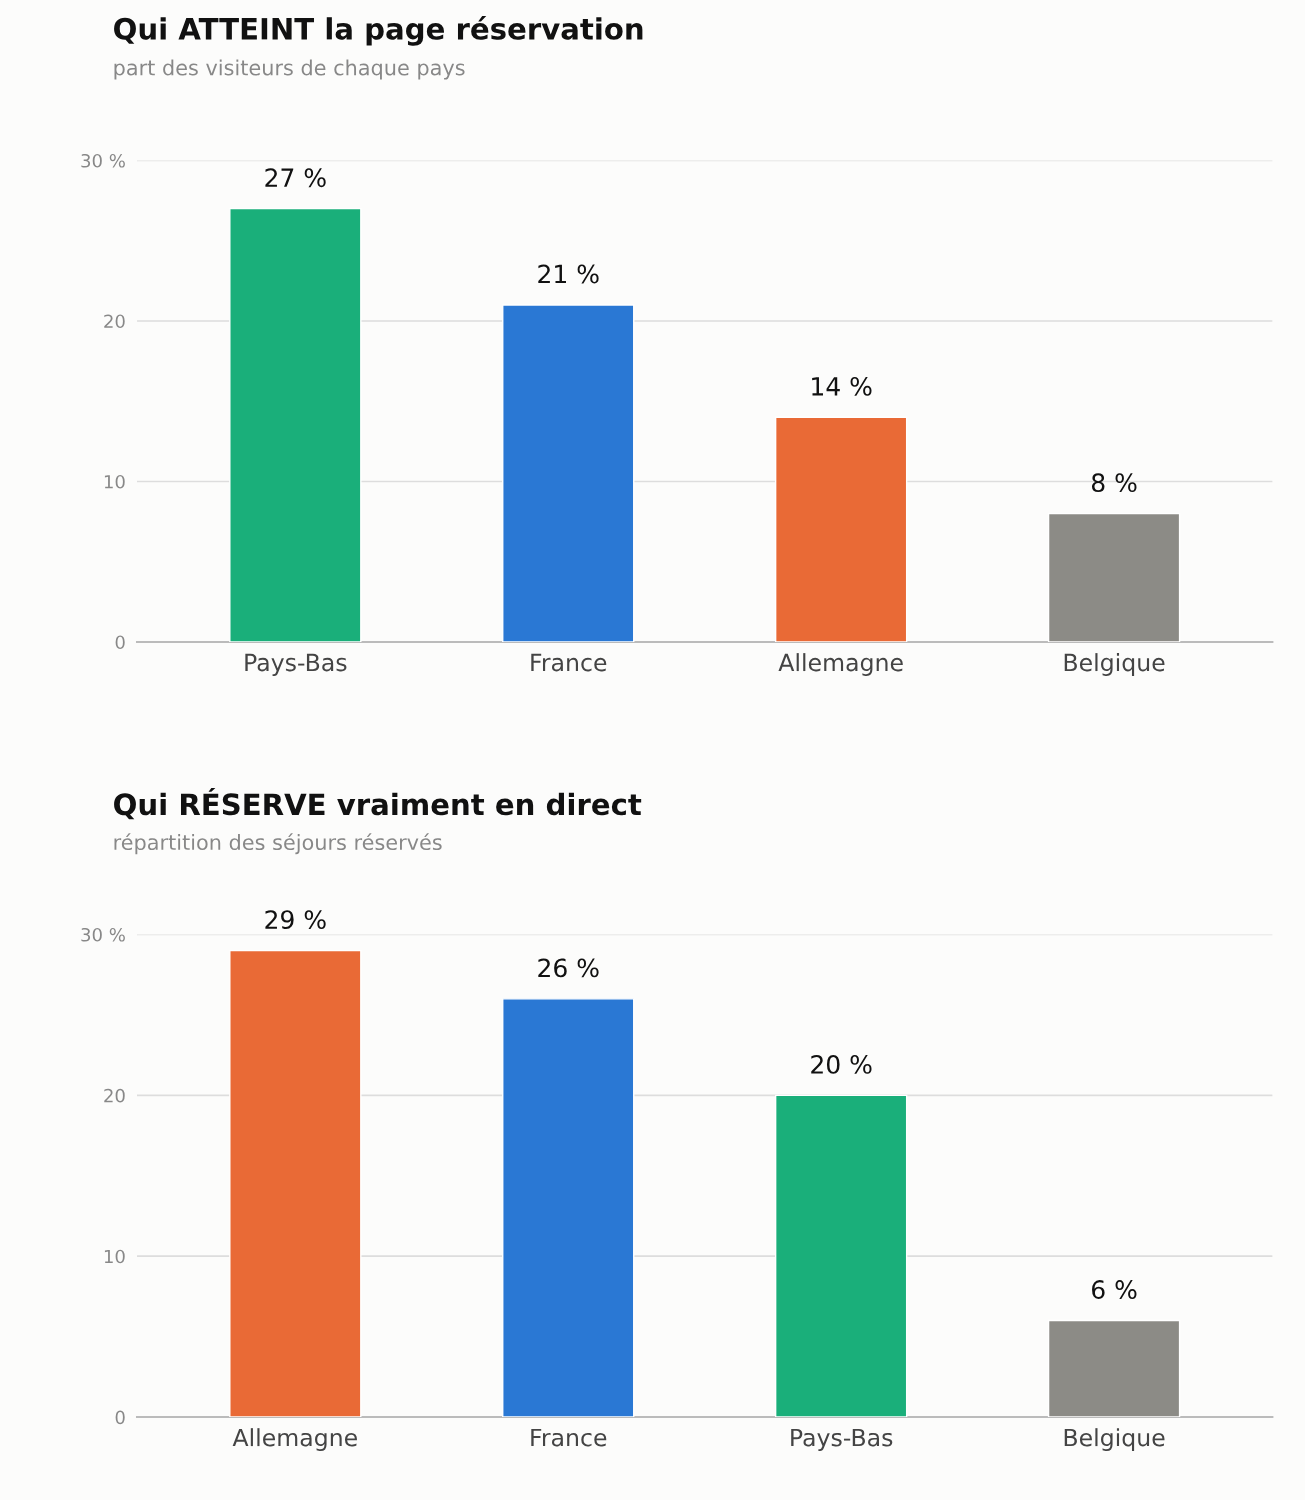 This screenshot has width=1305, height=1500. What do you see at coordinates (568, 274) in the screenshot?
I see `data-label: 21 %` at bounding box center [568, 274].